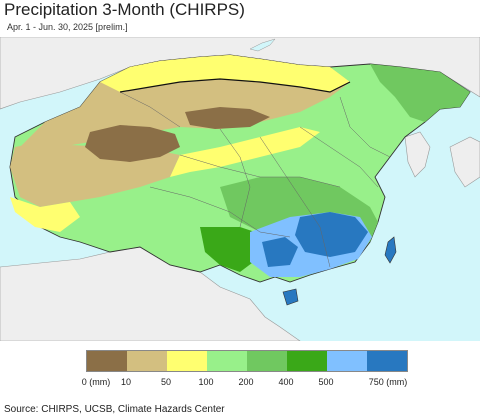 Image resolution: width=480 pixels, height=420 pixels. Describe the element at coordinates (420, 93) in the screenshot. I see `green-northeast` at that location.